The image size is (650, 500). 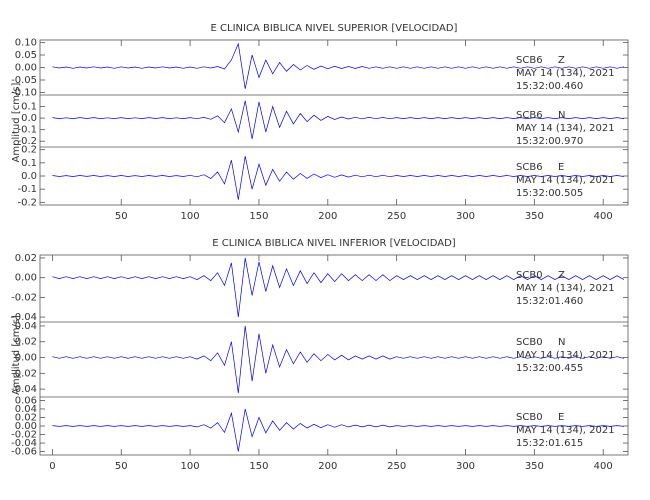 I want to click on y-tick-label: 0.05, so click(x=26, y=55).